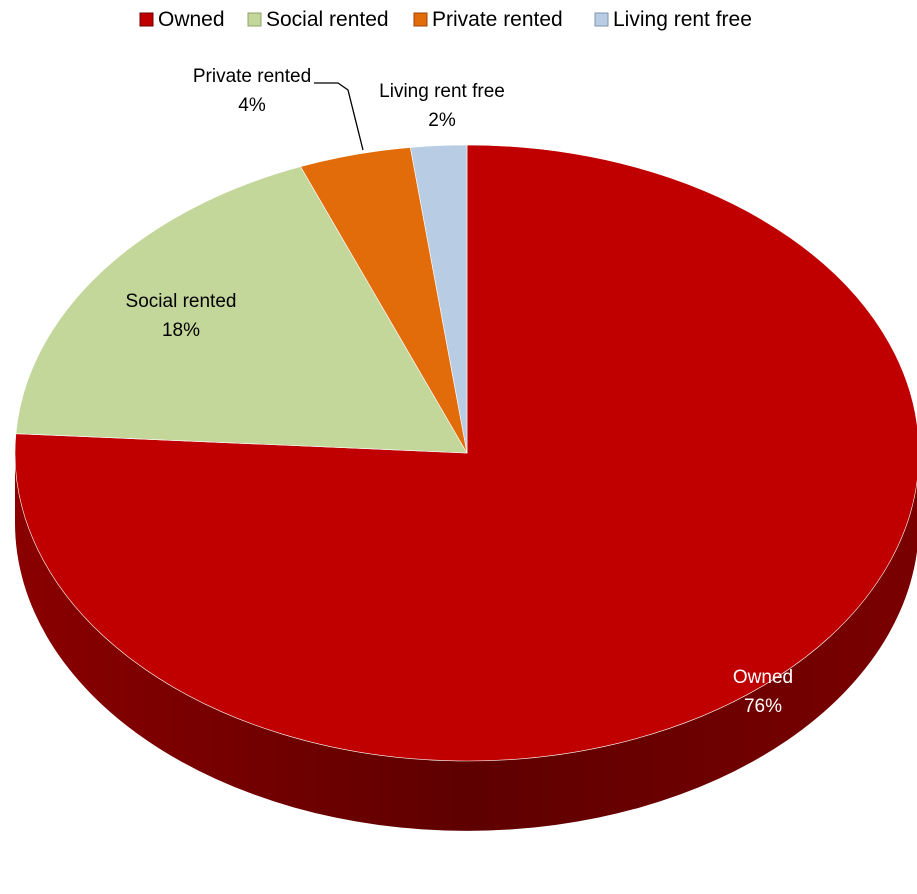 The height and width of the screenshot is (894, 917). I want to click on legend-item-owned: Owned, so click(182, 19).